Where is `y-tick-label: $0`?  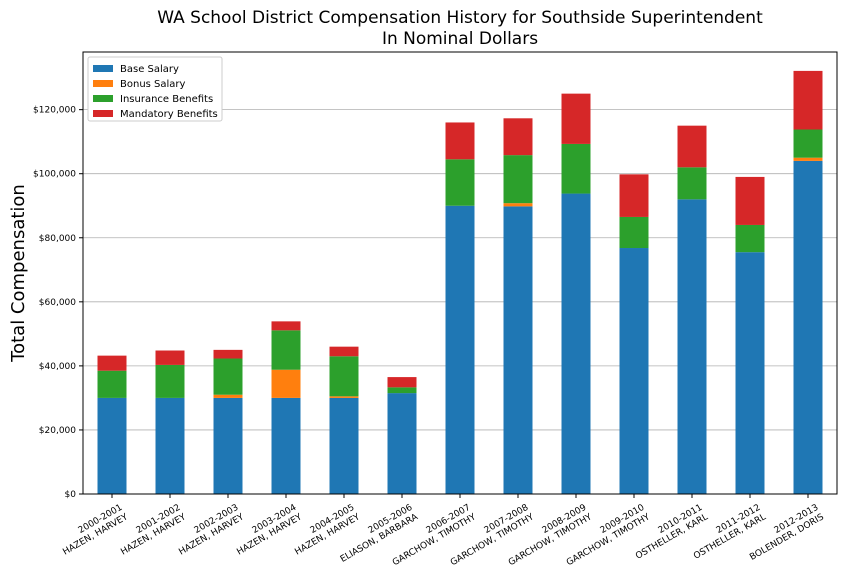
y-tick-label: $0 is located at coordinates (71, 495).